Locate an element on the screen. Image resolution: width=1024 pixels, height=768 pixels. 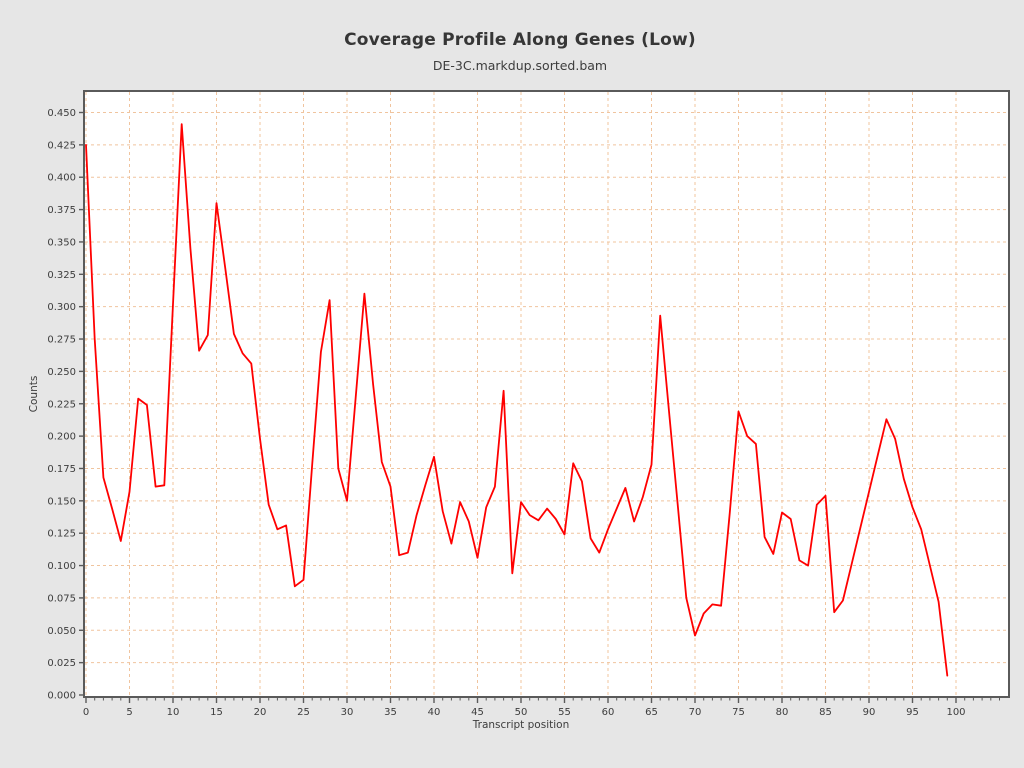
y-tick-label: 0.400 is located at coordinates (61, 178).